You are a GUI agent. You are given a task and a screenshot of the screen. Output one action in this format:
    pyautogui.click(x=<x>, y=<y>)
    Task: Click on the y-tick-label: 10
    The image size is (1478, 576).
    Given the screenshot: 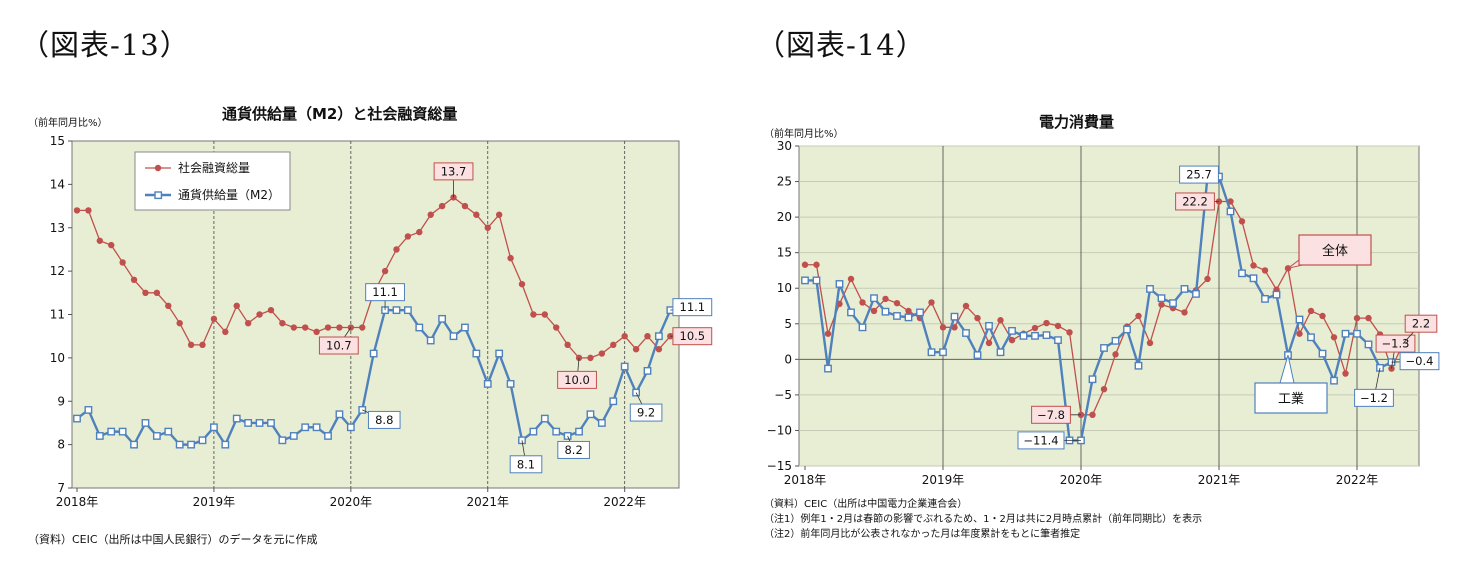 What is the action you would take?
    pyautogui.click(x=784, y=288)
    